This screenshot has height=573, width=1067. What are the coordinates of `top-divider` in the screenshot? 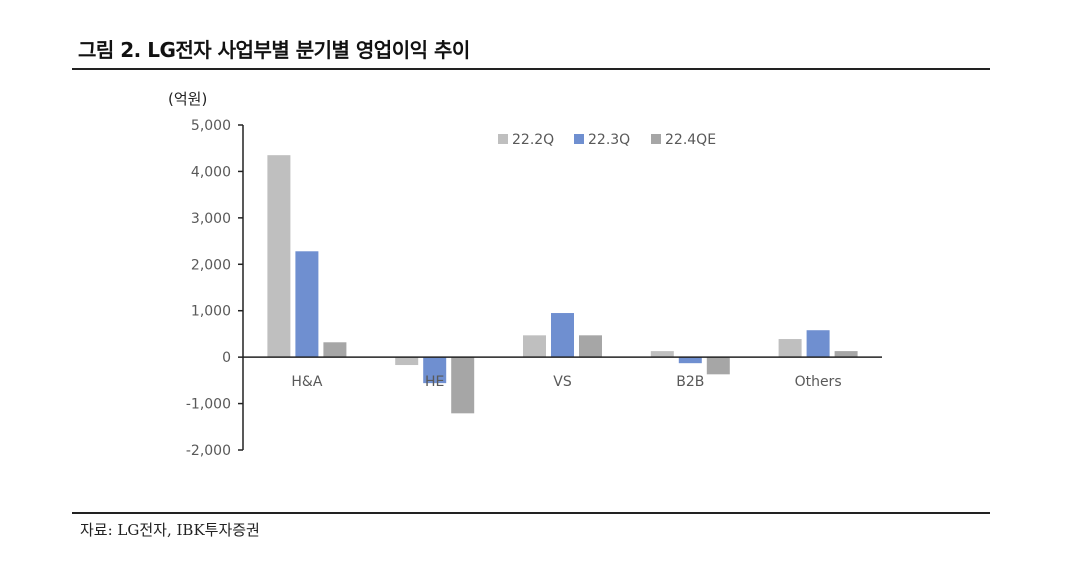 It's located at (531, 69).